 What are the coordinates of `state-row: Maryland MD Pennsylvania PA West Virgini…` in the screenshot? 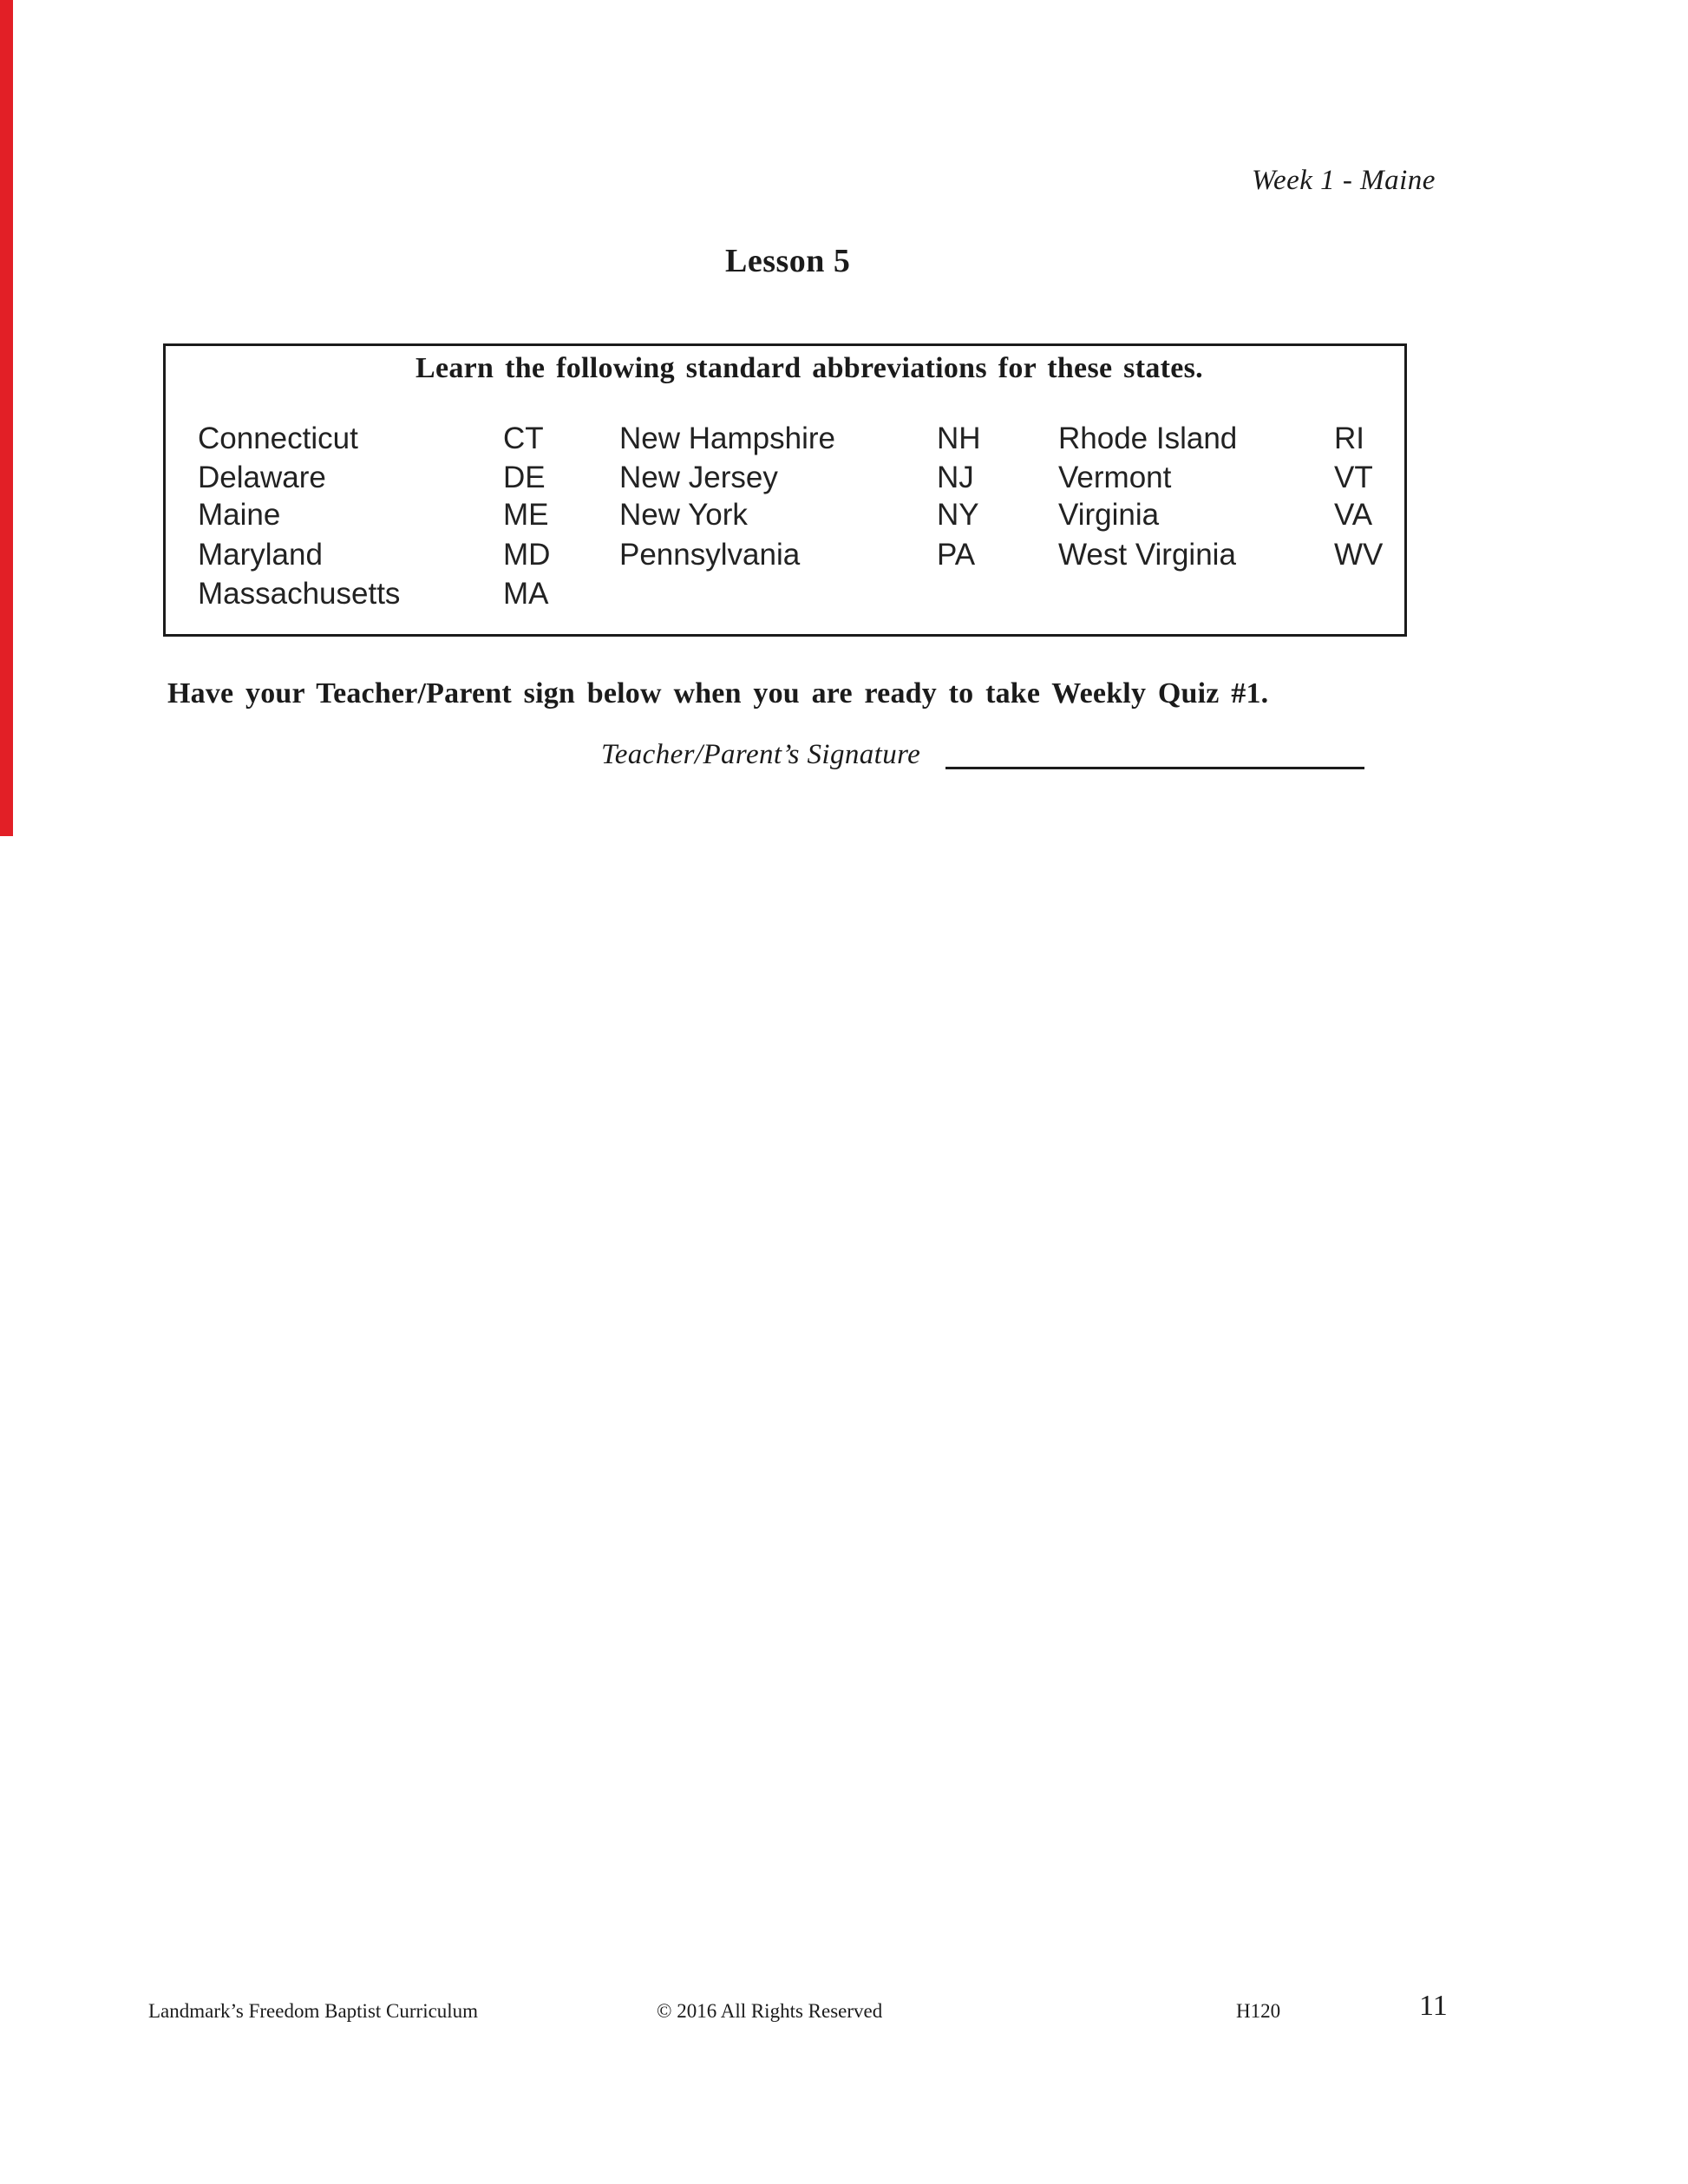 It's located at (785, 556).